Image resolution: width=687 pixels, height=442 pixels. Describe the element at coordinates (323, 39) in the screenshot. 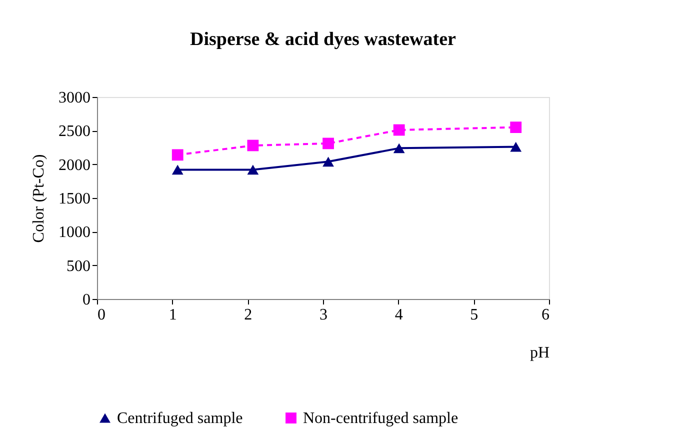

I see `chart-title: Disperse & acid dyes wastewater` at that location.